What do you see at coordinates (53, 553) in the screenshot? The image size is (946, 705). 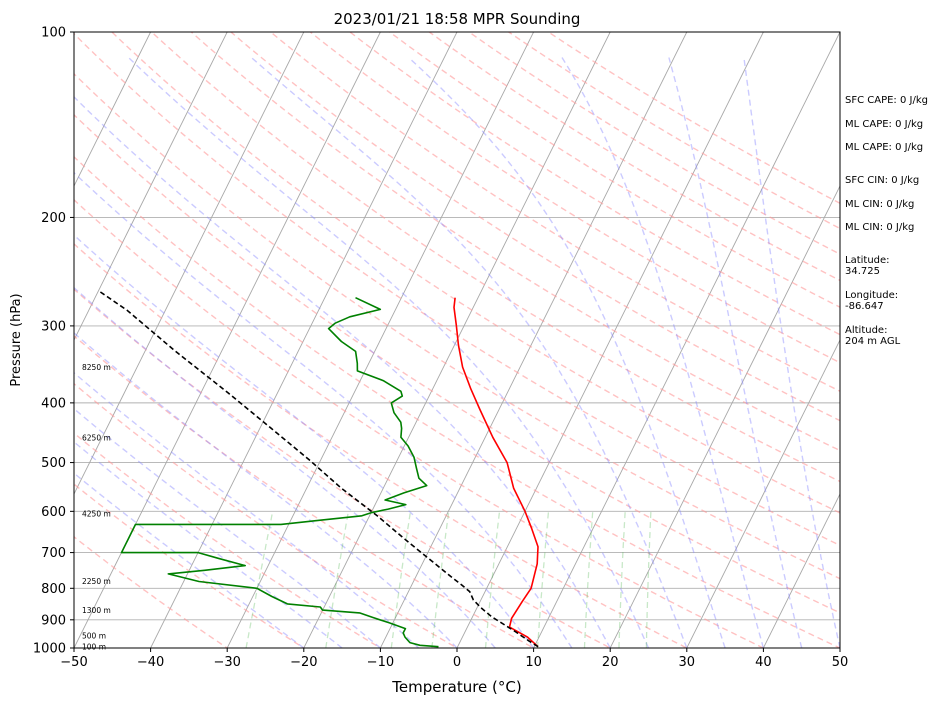 I see `y-tick-label: 700` at bounding box center [53, 553].